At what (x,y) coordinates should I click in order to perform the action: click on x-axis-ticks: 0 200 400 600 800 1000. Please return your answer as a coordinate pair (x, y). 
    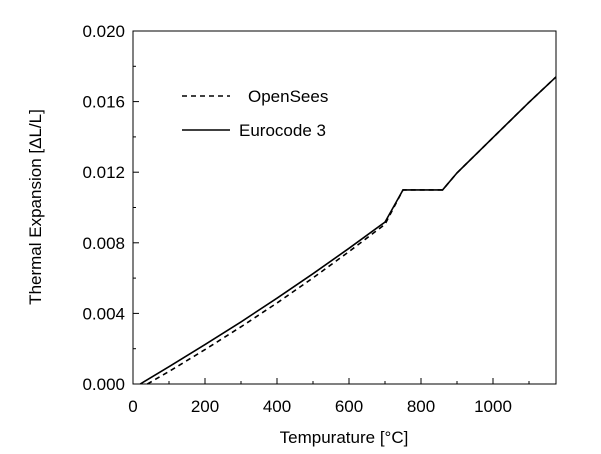
    Looking at the image, I should click on (329, 397).